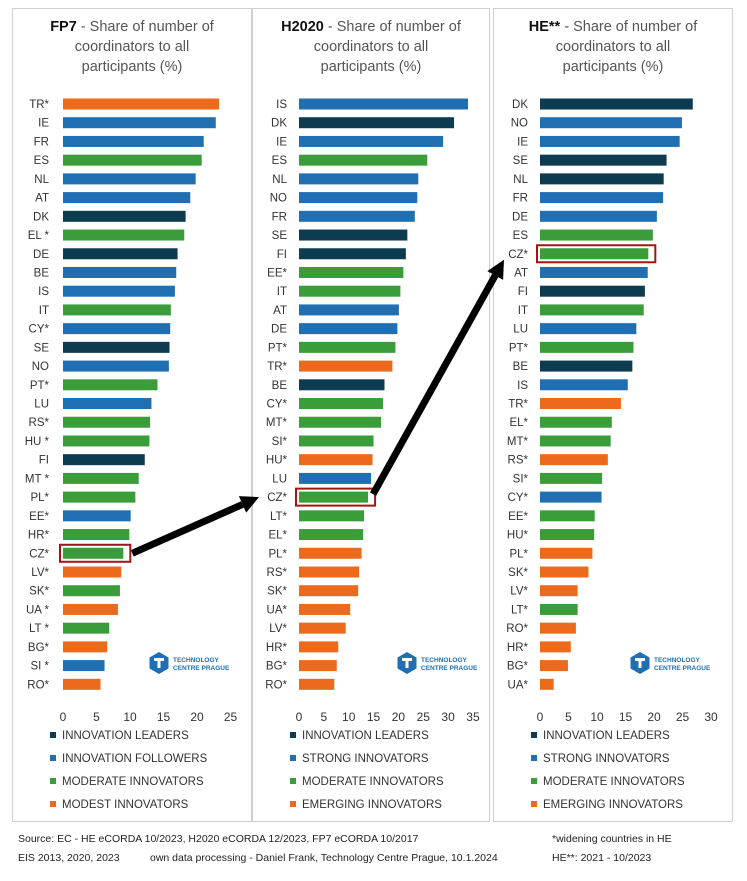 This screenshot has width=747, height=881. I want to click on category-label: NL, so click(41, 180).